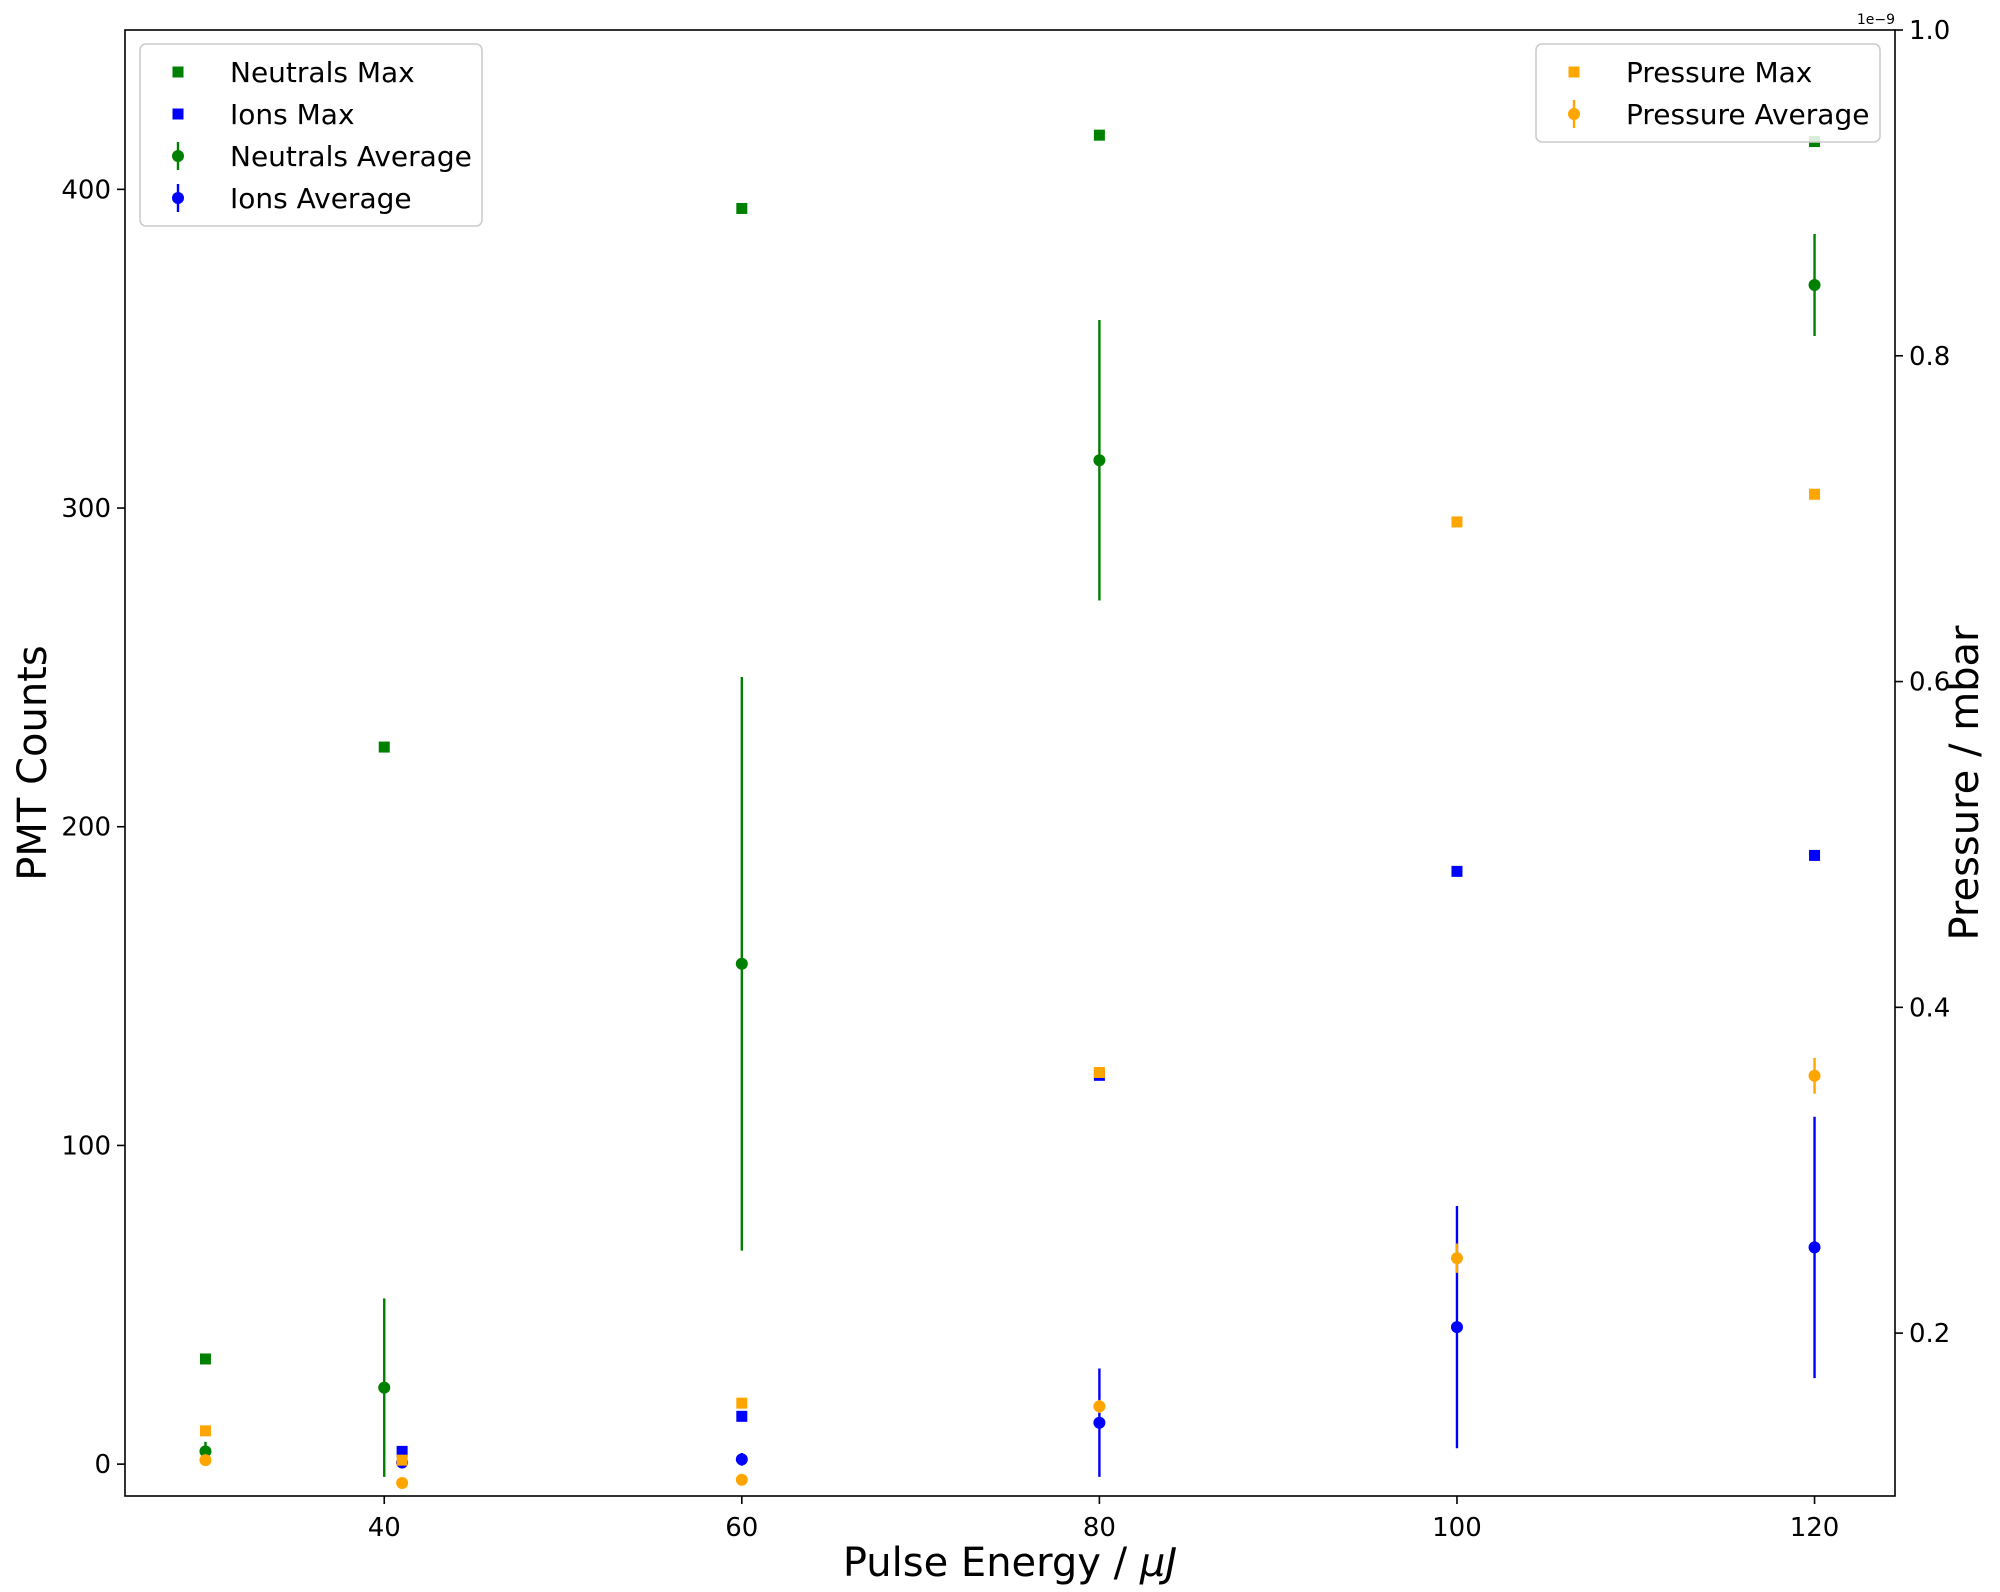 The width and height of the screenshot is (2000, 1592). What do you see at coordinates (1876, 20) in the screenshot?
I see `y2-offset-label: 1e−9` at bounding box center [1876, 20].